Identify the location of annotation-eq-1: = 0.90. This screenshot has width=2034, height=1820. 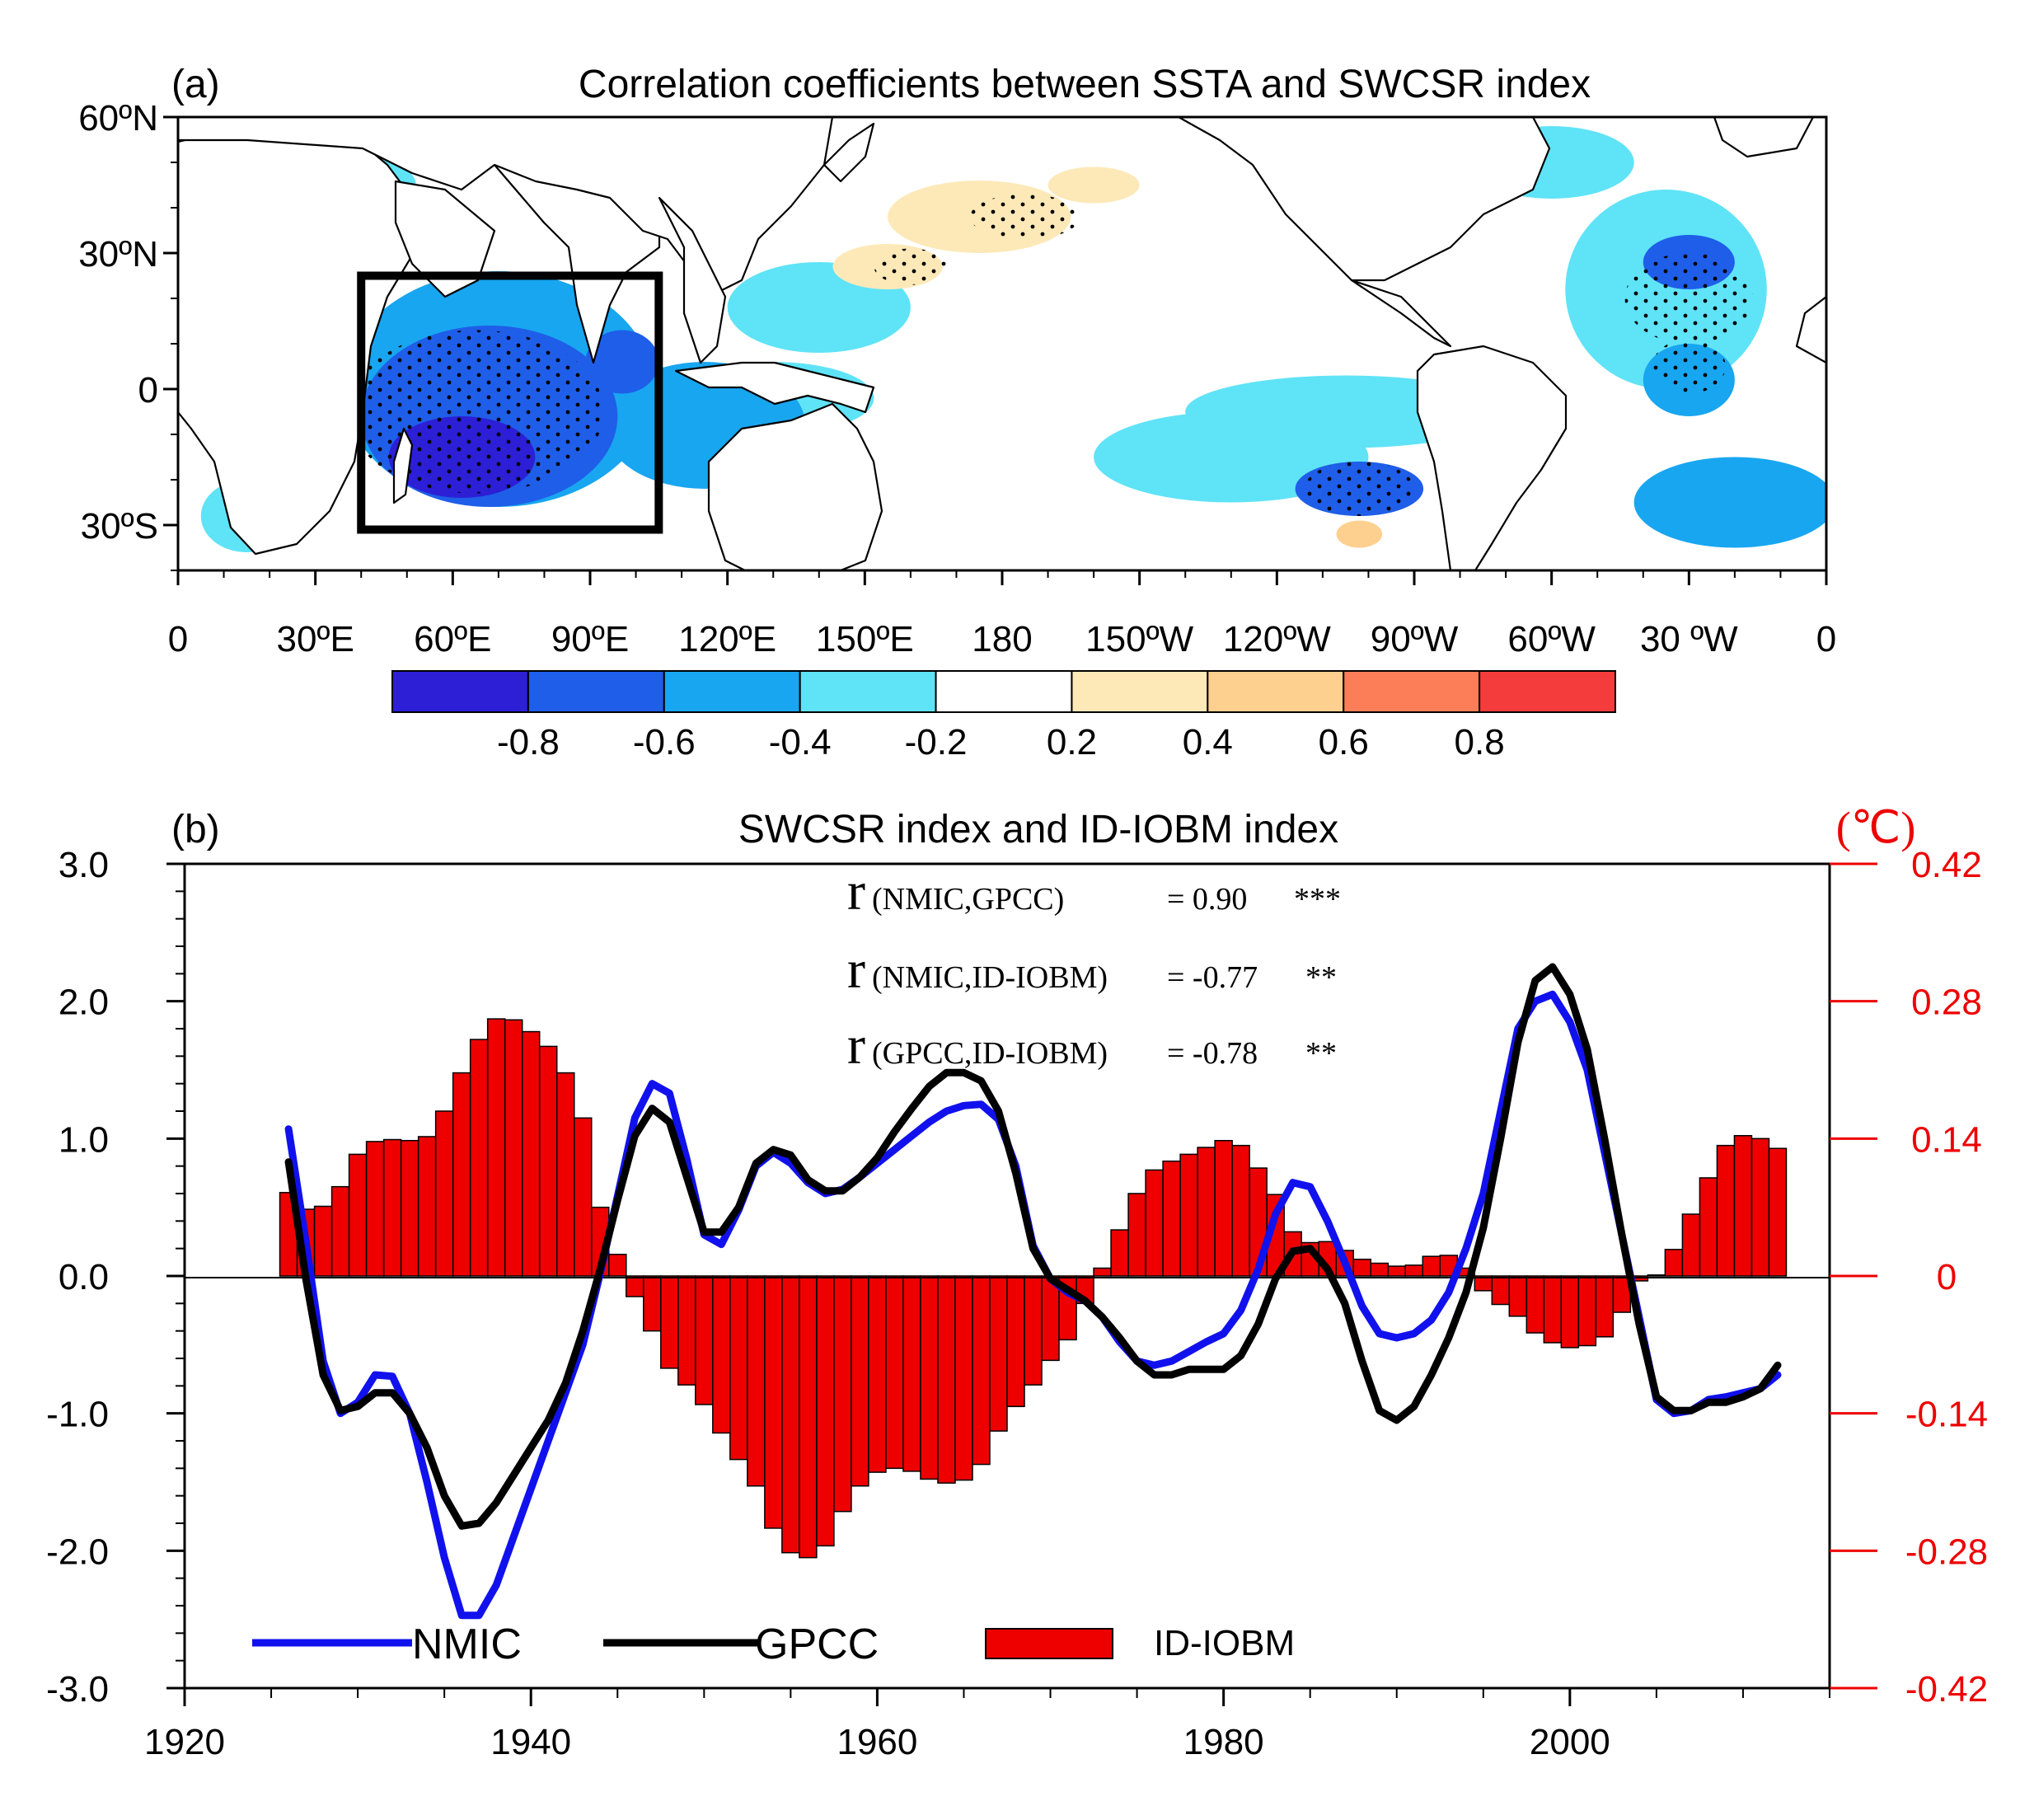
(1207, 899).